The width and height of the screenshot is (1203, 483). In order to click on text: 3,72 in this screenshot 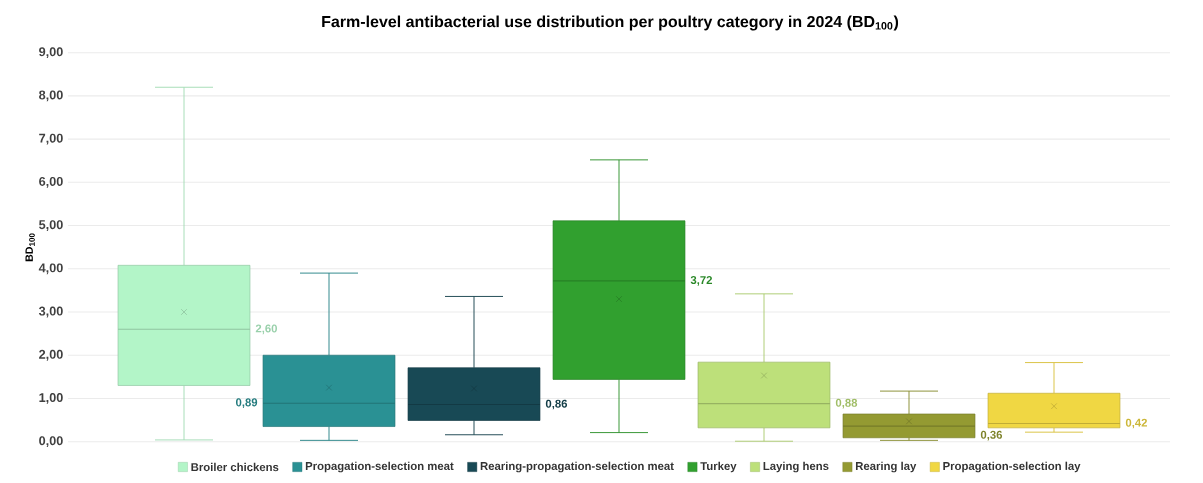, I will do `click(701, 281)`.